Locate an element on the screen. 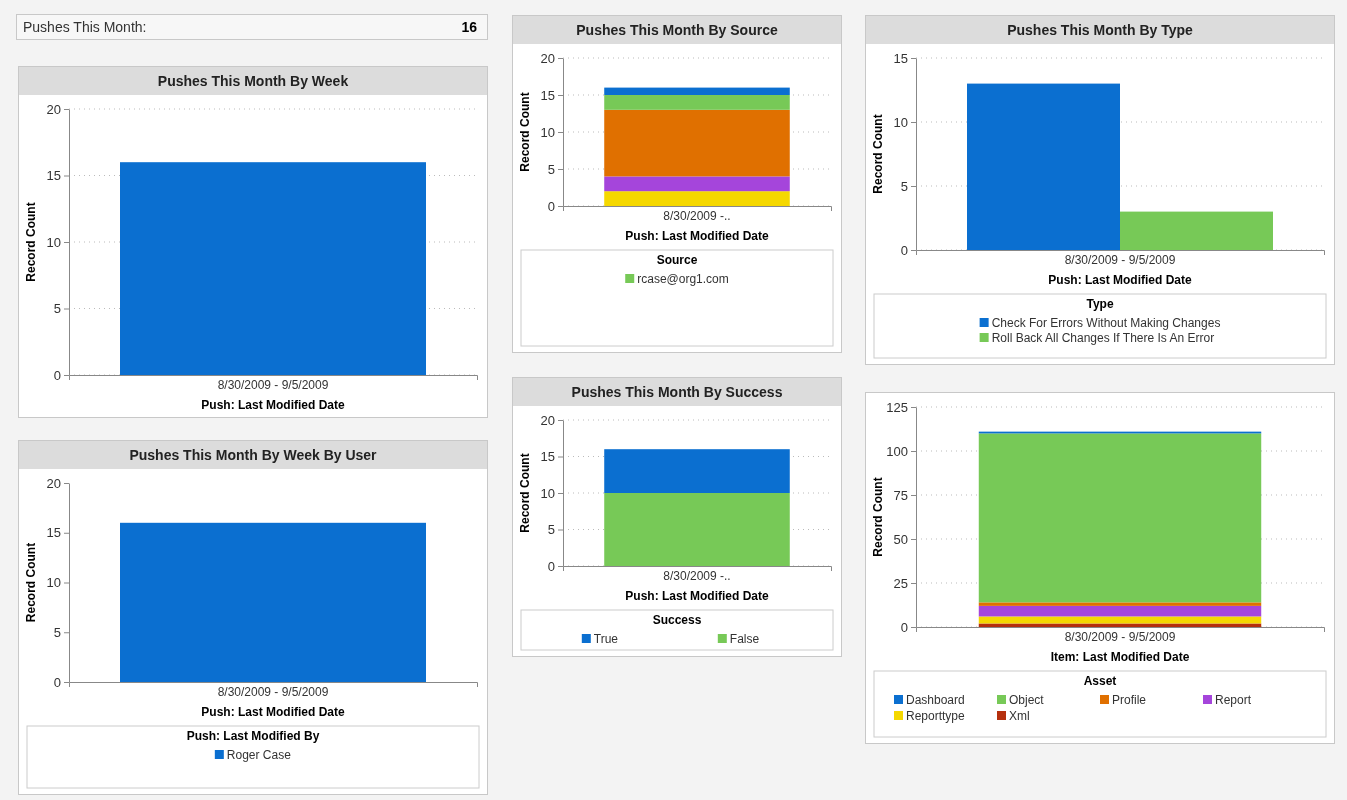  y-tick-label: 50 is located at coordinates (900, 539).